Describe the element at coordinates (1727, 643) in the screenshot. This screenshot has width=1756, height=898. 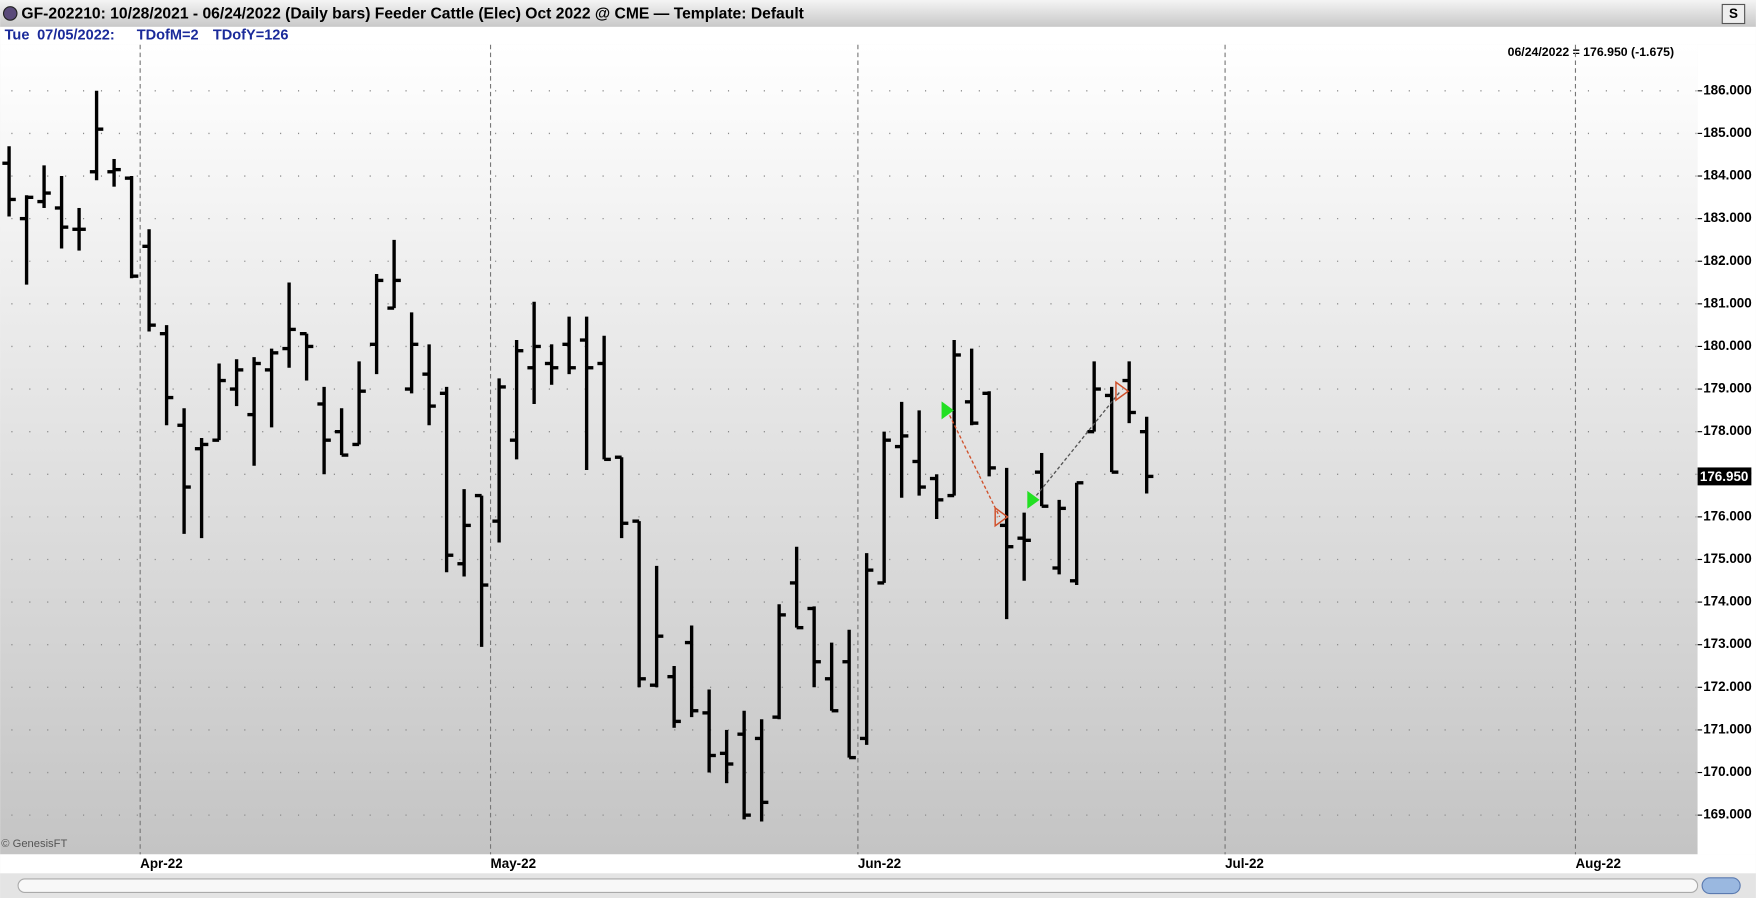
I see `y-tick-label: 173.000` at that location.